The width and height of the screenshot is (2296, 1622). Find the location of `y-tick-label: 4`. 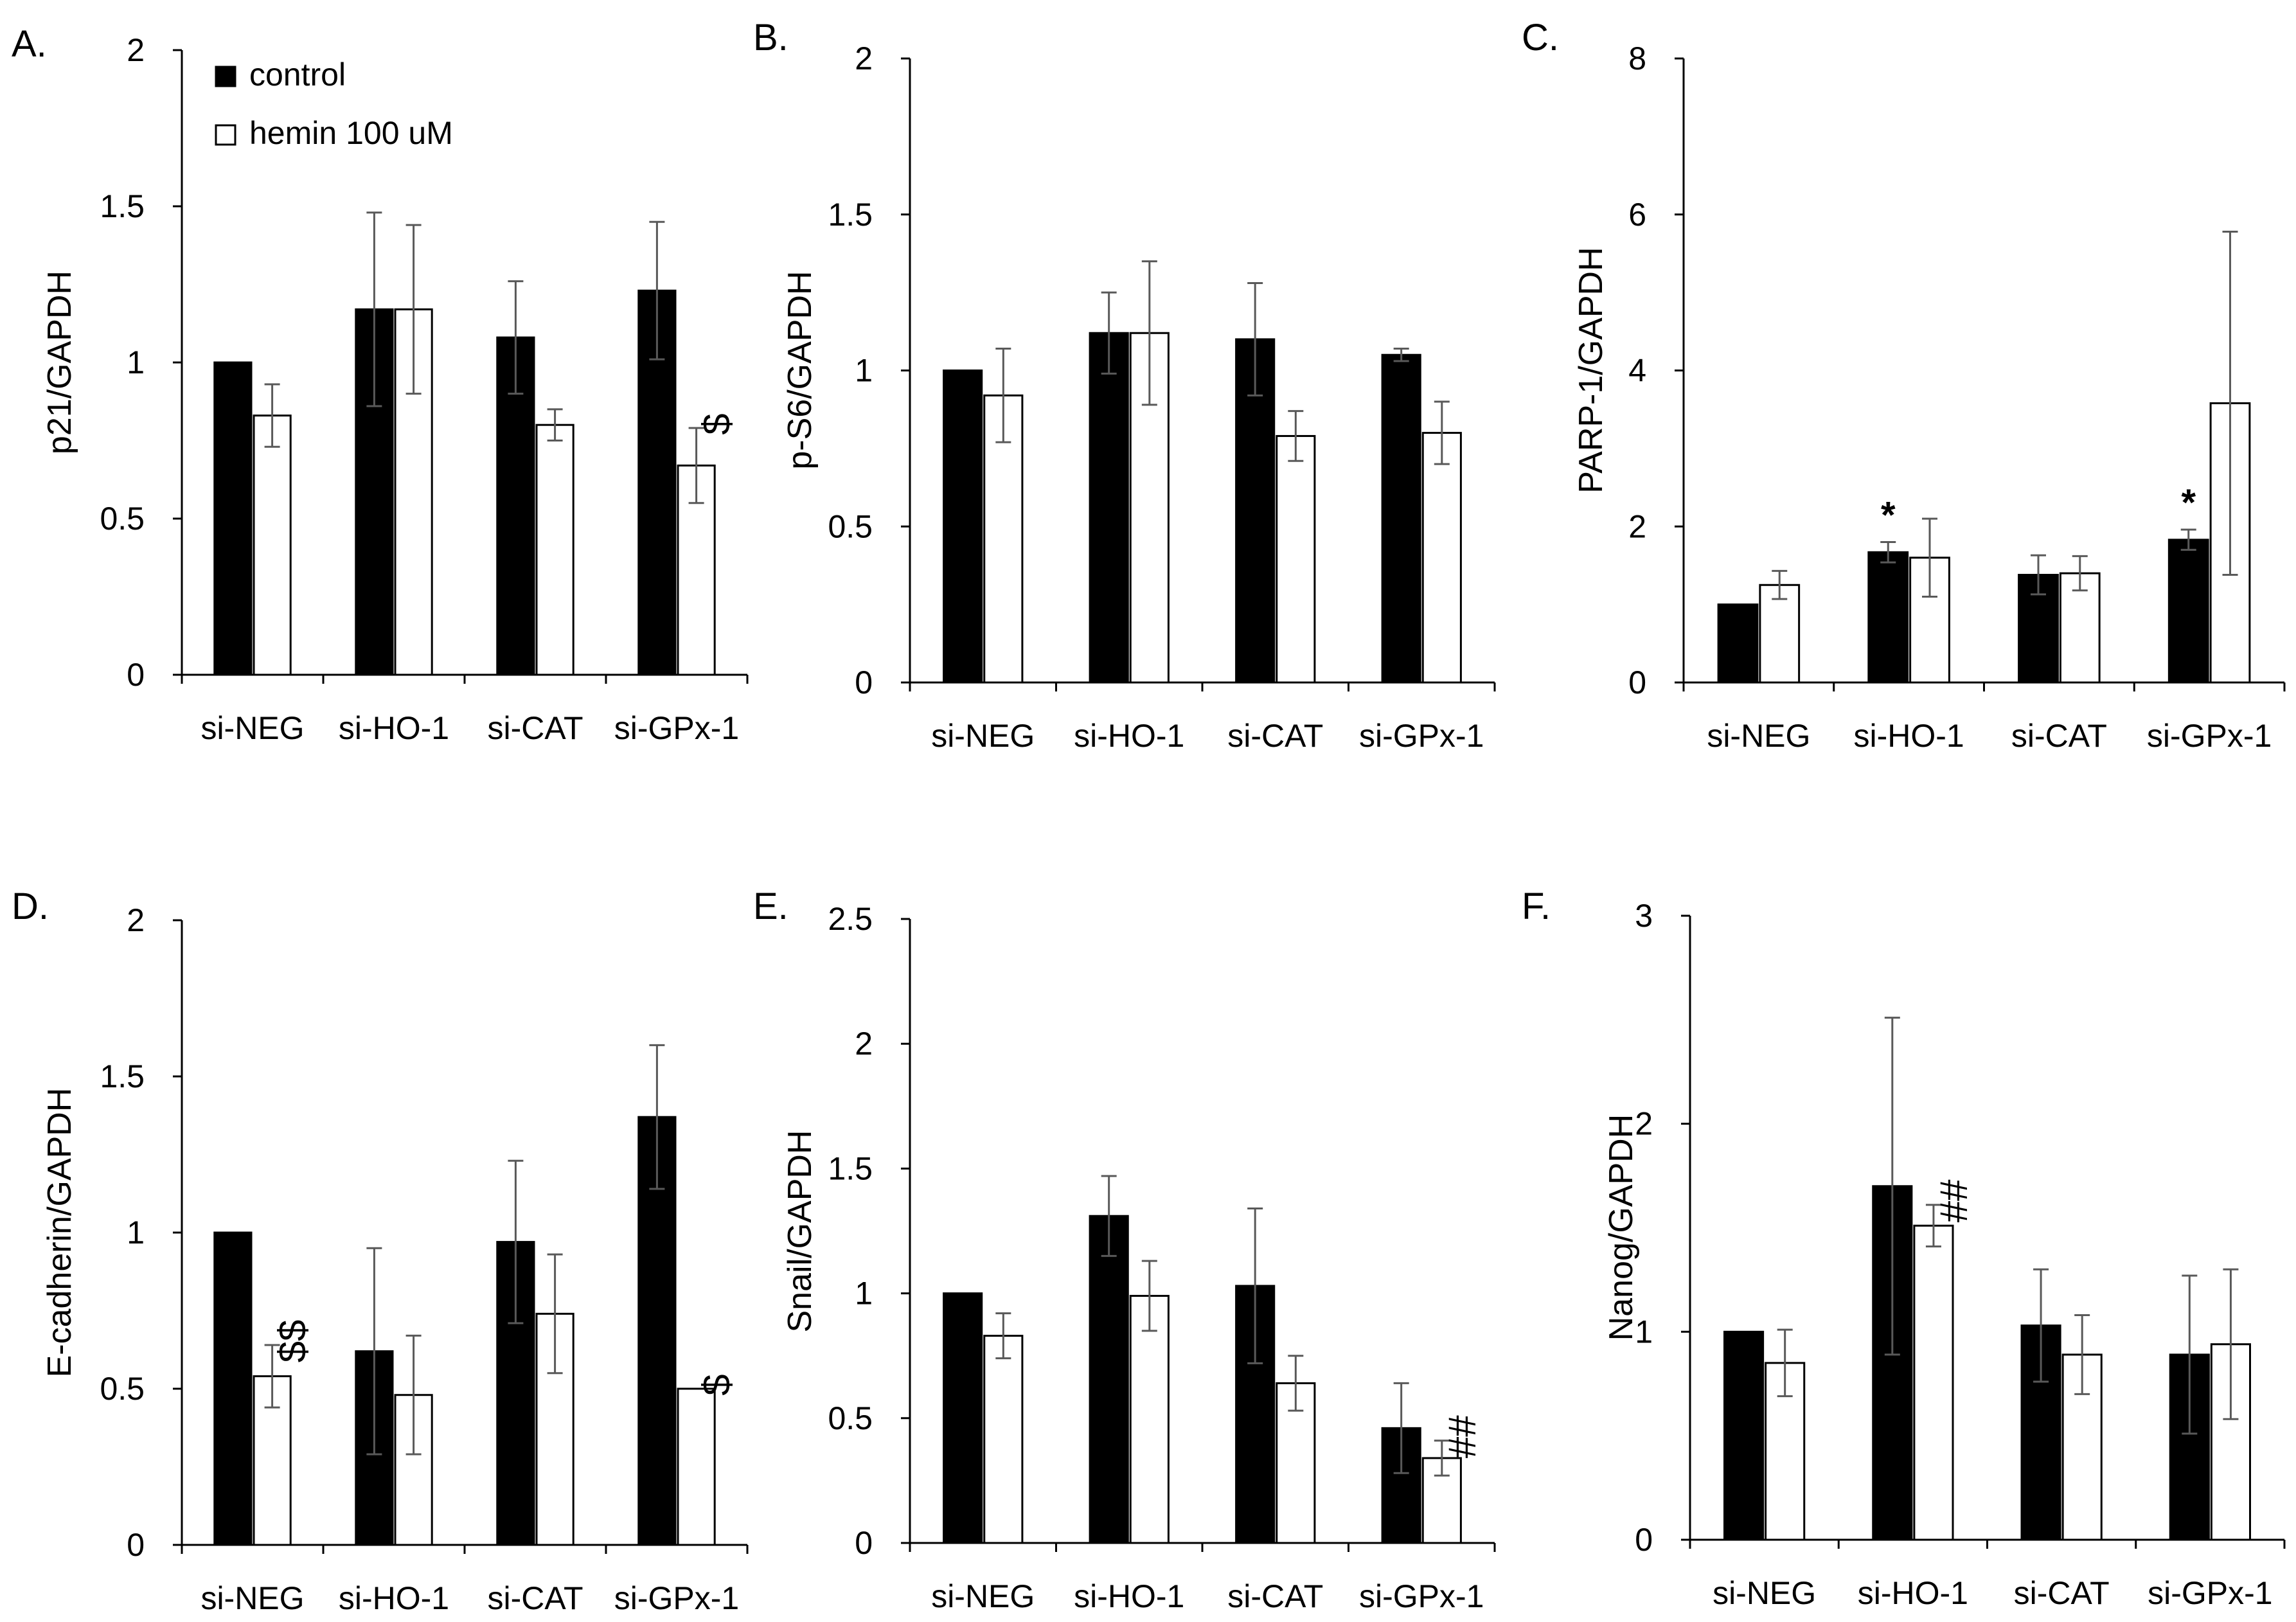

y-tick-label: 4 is located at coordinates (1637, 371).